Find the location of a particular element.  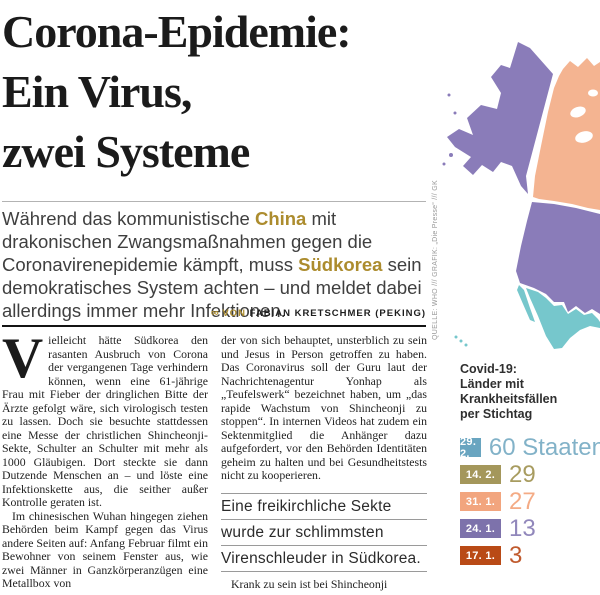

hudson-bay is located at coordinates (593, 93).